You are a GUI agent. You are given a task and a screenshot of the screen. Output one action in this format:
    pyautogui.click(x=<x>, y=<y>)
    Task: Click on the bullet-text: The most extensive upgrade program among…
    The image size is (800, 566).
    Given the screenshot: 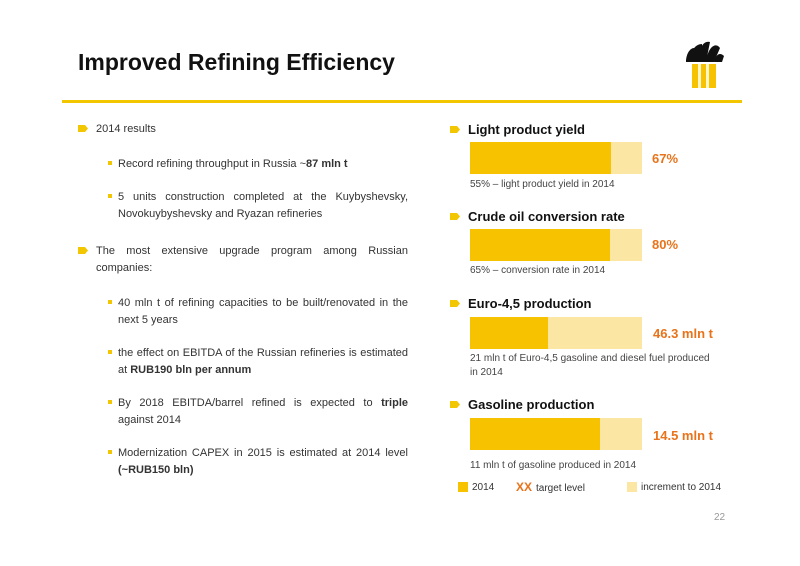 What is the action you would take?
    pyautogui.click(x=252, y=259)
    